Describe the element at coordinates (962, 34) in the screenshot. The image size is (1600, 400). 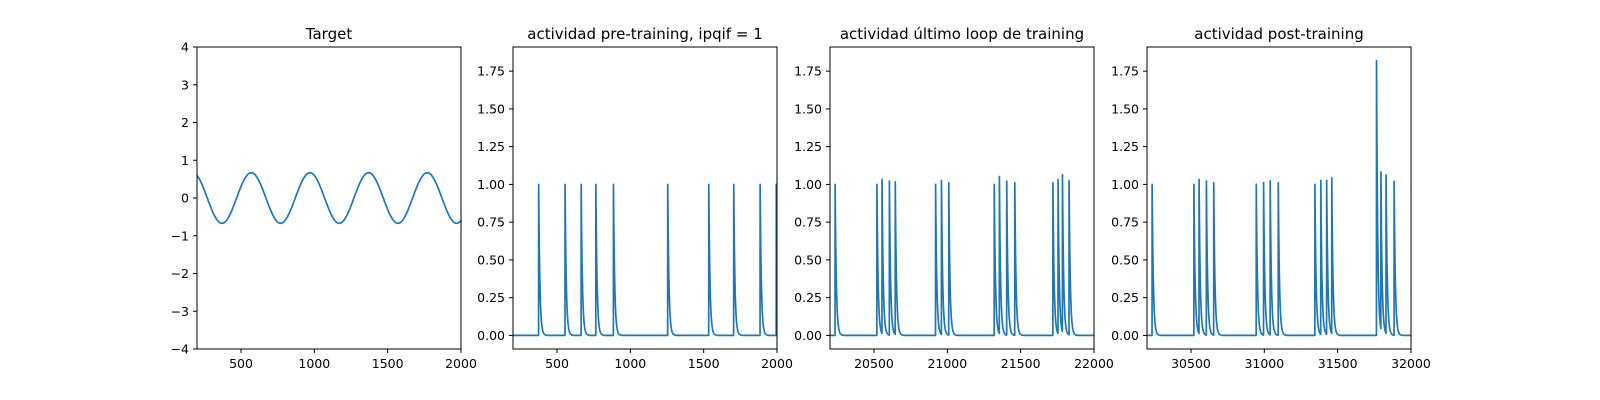
I see `chart-title: actividad último loop de training` at that location.